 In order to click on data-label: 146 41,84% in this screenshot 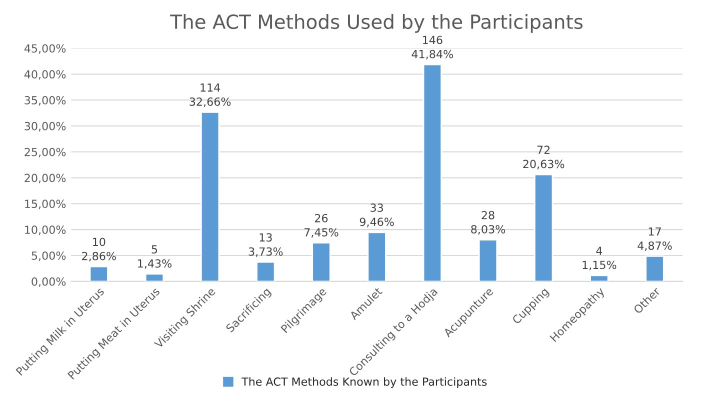, I will do `click(432, 48)`.